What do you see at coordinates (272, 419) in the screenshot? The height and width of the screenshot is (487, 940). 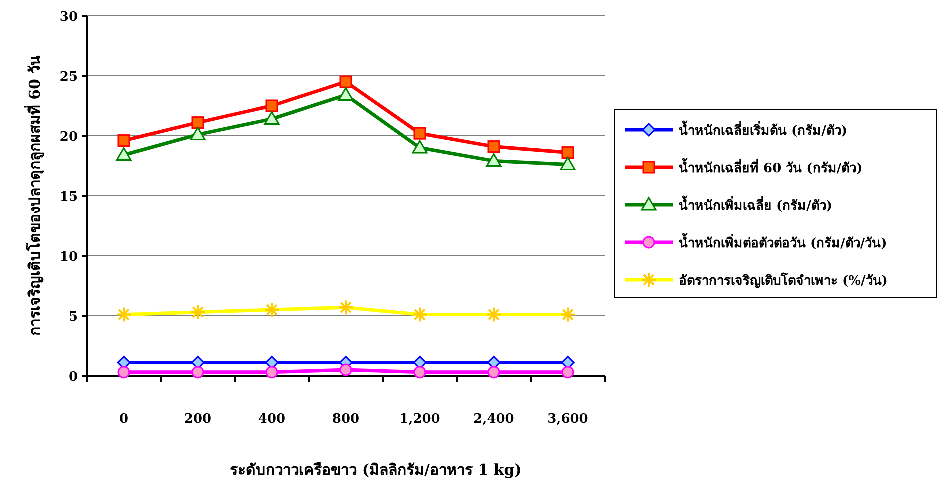 I see `x-tick-label: 400` at bounding box center [272, 419].